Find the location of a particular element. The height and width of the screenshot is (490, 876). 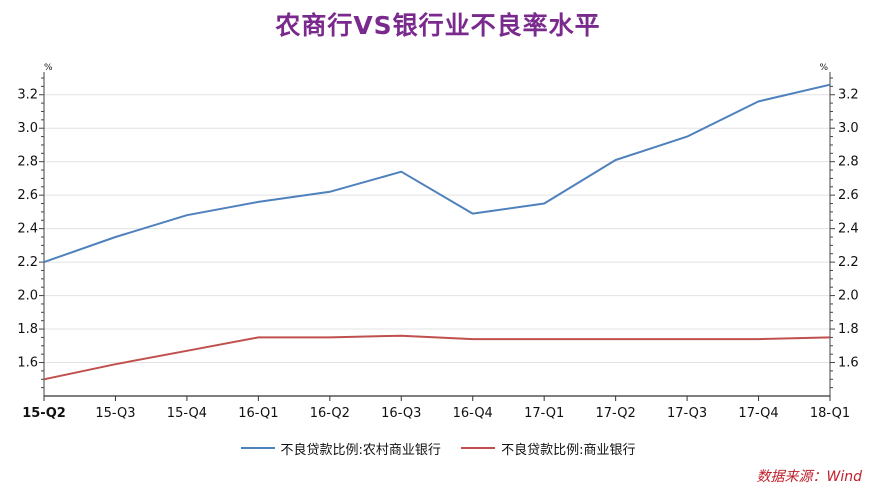

y-tick-label-left: 3.2 is located at coordinates (27, 95).